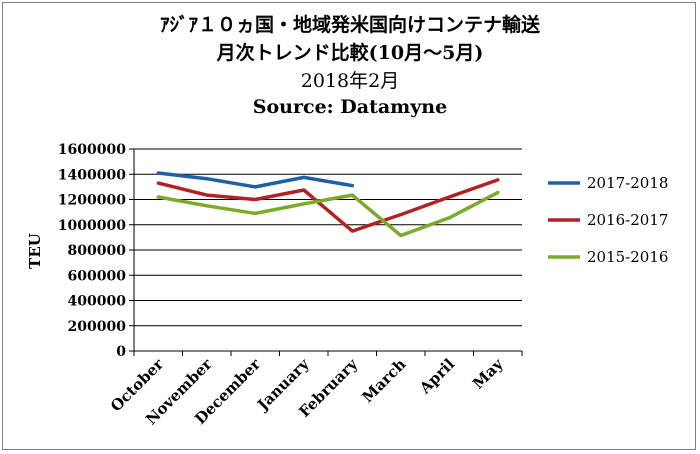 Image resolution: width=700 pixels, height=454 pixels. What do you see at coordinates (92, 201) in the screenshot?
I see `y-tick-label: 1200000` at bounding box center [92, 201].